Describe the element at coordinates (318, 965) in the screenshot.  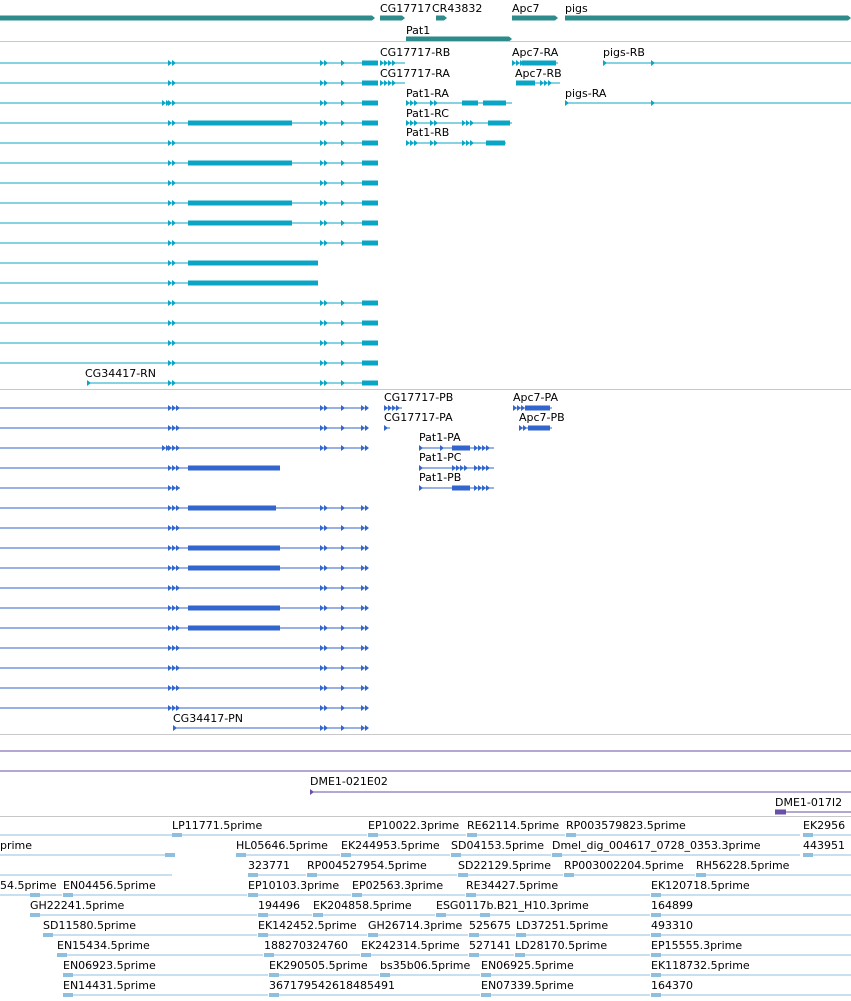
I see `est-label: EK290505.5prime` at that location.